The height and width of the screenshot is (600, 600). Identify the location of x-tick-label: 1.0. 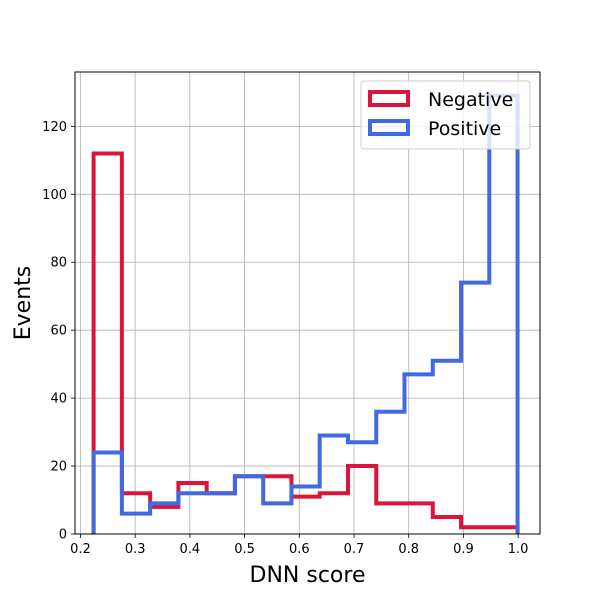
(518, 549).